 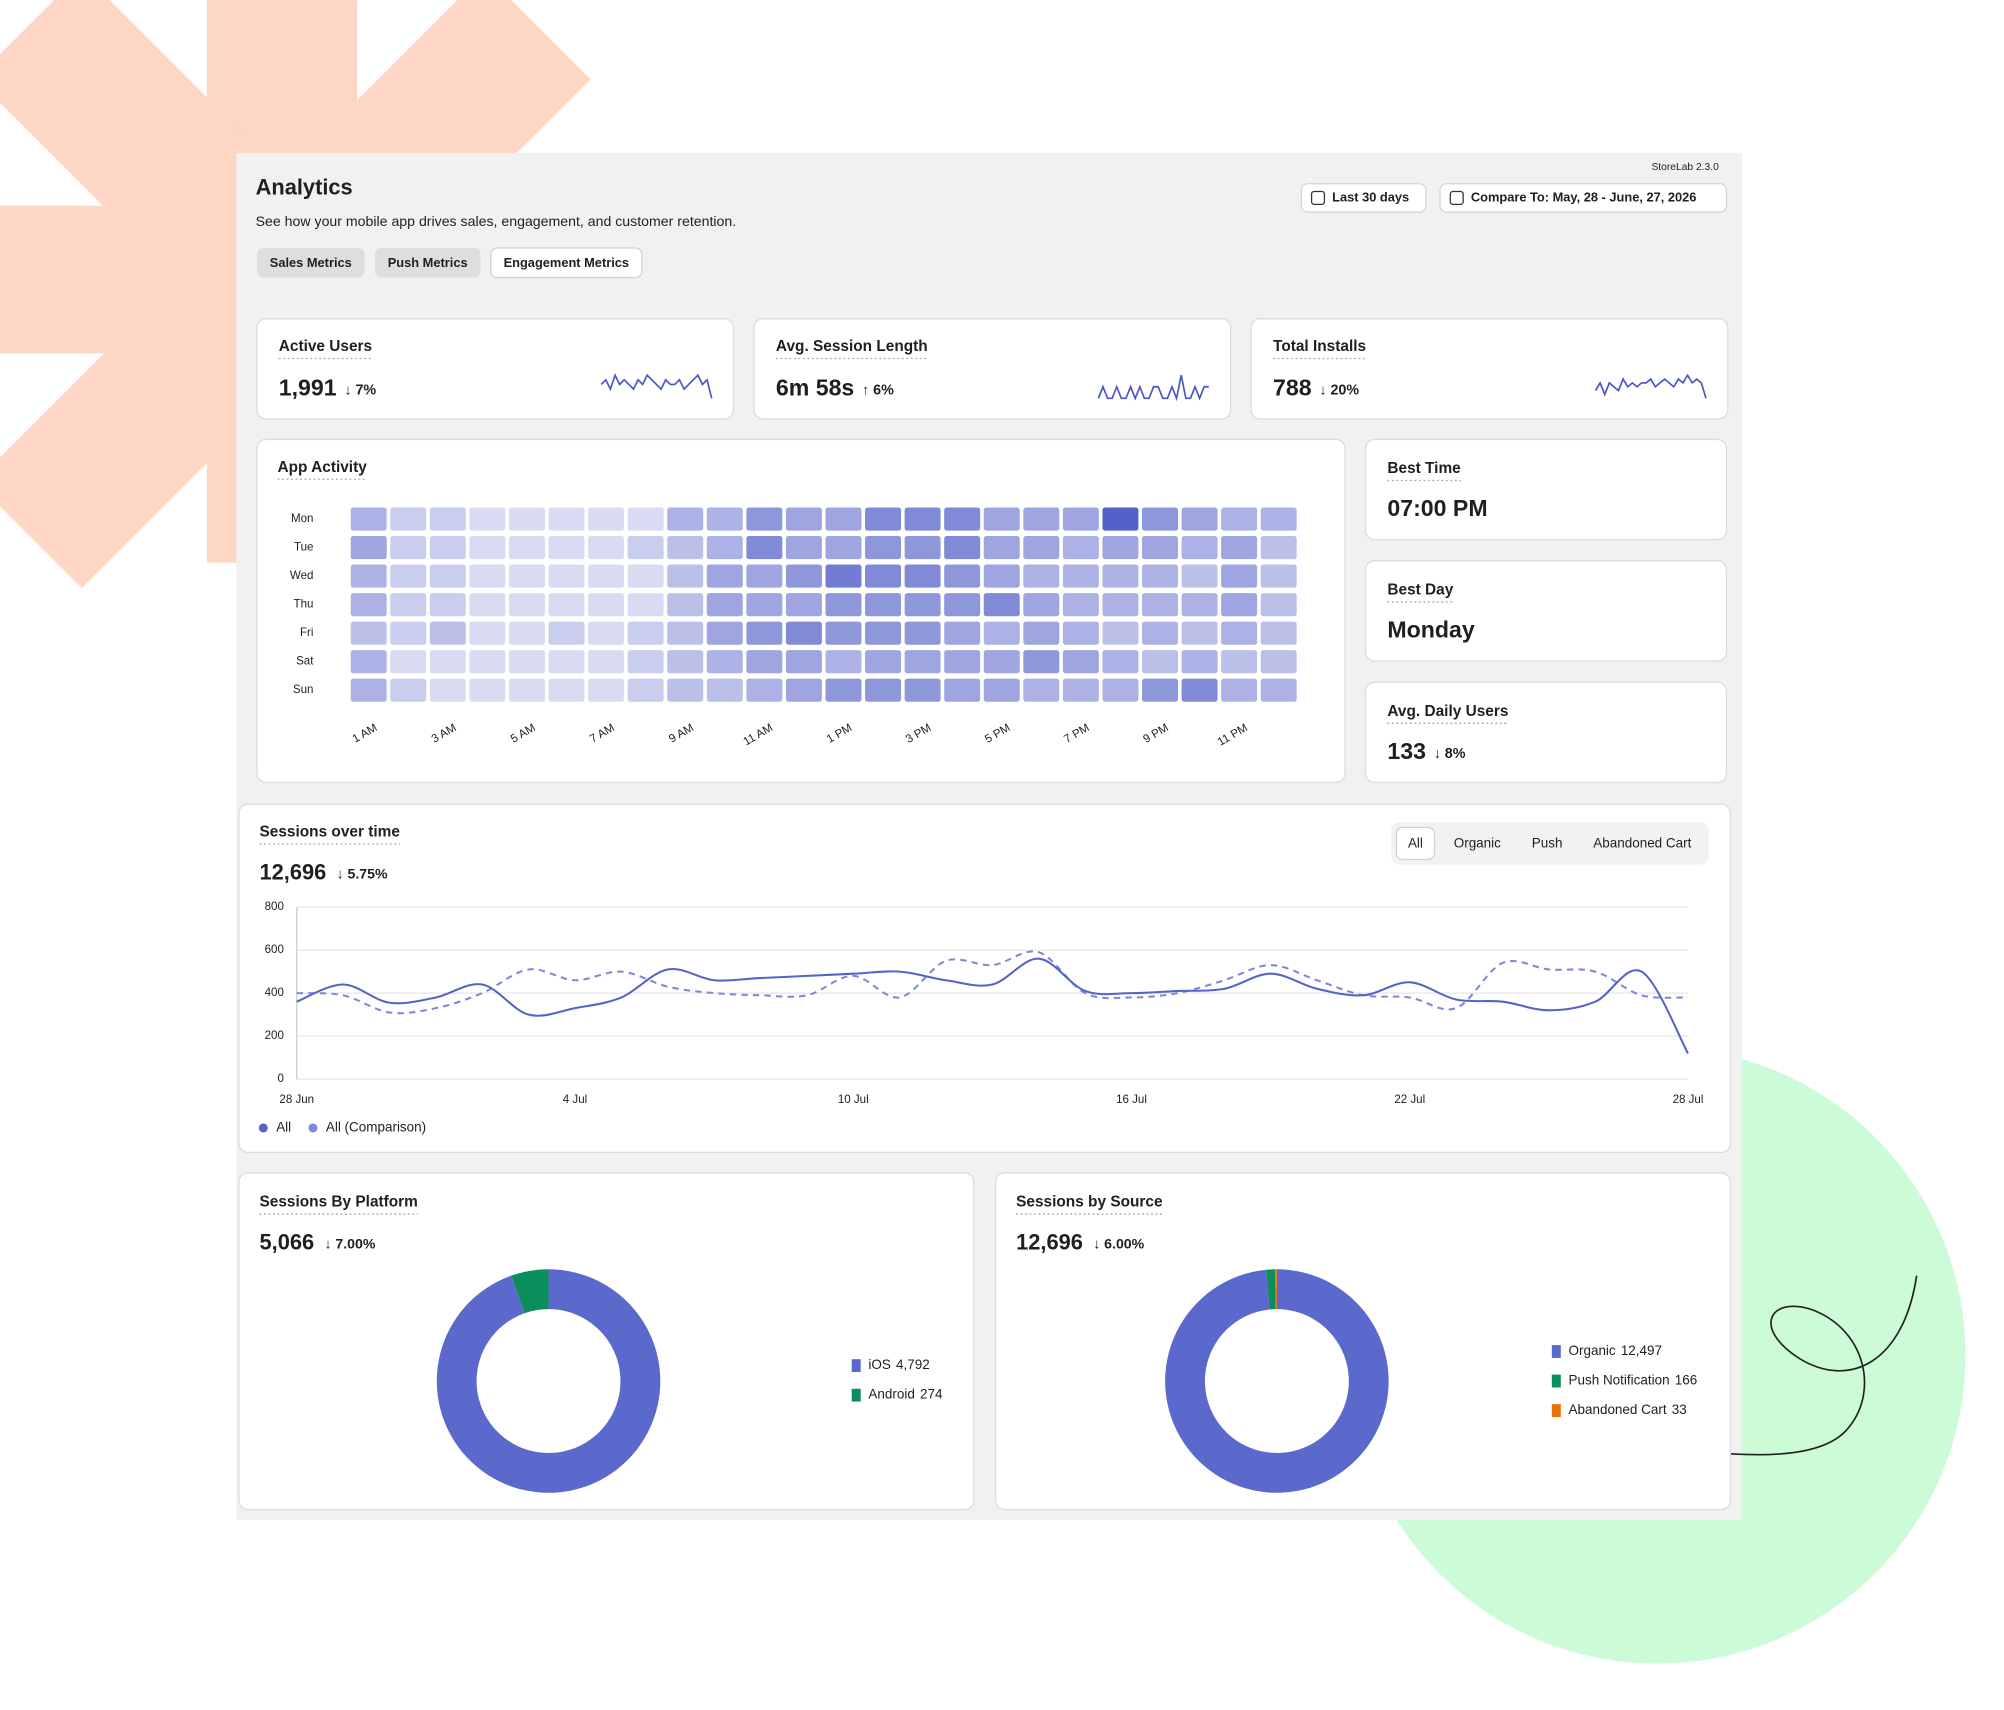 What do you see at coordinates (329, 832) in the screenshot?
I see `card-label: Sessions over time` at bounding box center [329, 832].